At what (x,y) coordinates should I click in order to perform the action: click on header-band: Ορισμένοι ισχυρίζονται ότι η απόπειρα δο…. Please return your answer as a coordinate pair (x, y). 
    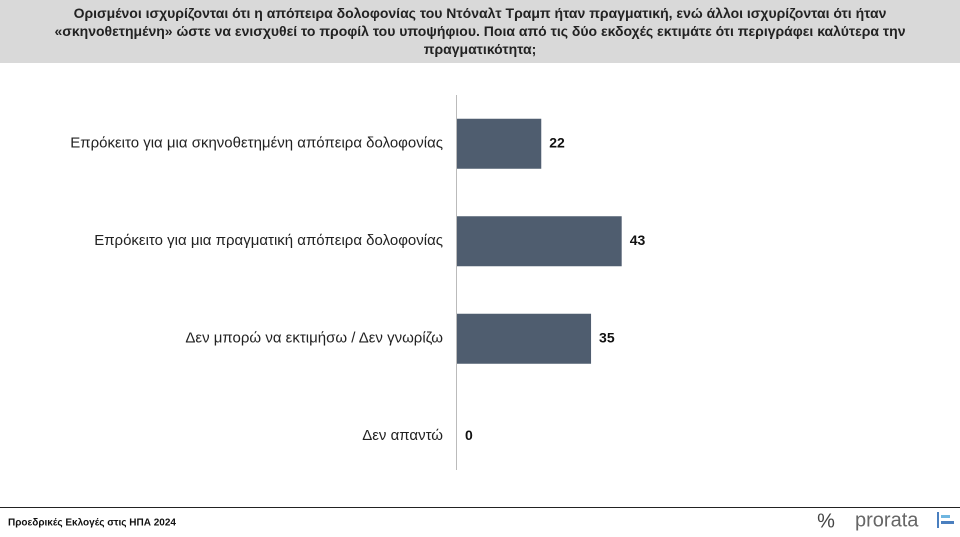
    Looking at the image, I should click on (480, 31).